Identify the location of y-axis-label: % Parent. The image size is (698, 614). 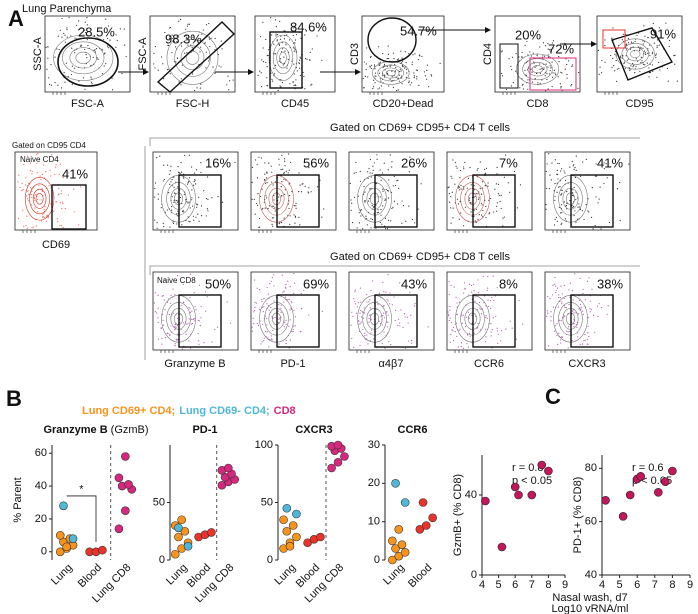
(18, 499).